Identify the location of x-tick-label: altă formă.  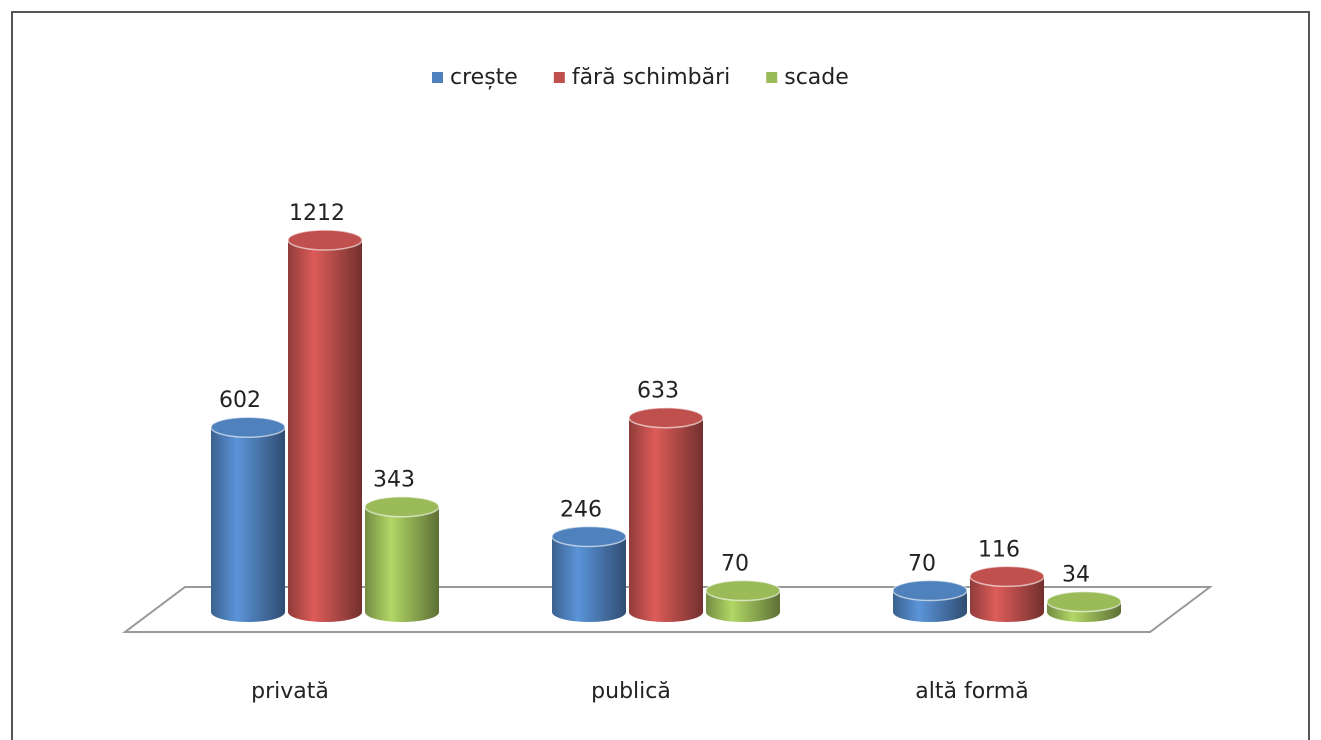
(971, 691).